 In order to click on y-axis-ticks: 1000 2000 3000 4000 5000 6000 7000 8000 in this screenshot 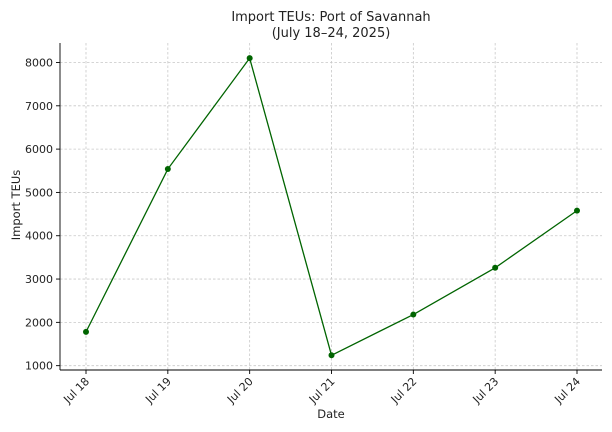, I will do `click(42, 214)`.